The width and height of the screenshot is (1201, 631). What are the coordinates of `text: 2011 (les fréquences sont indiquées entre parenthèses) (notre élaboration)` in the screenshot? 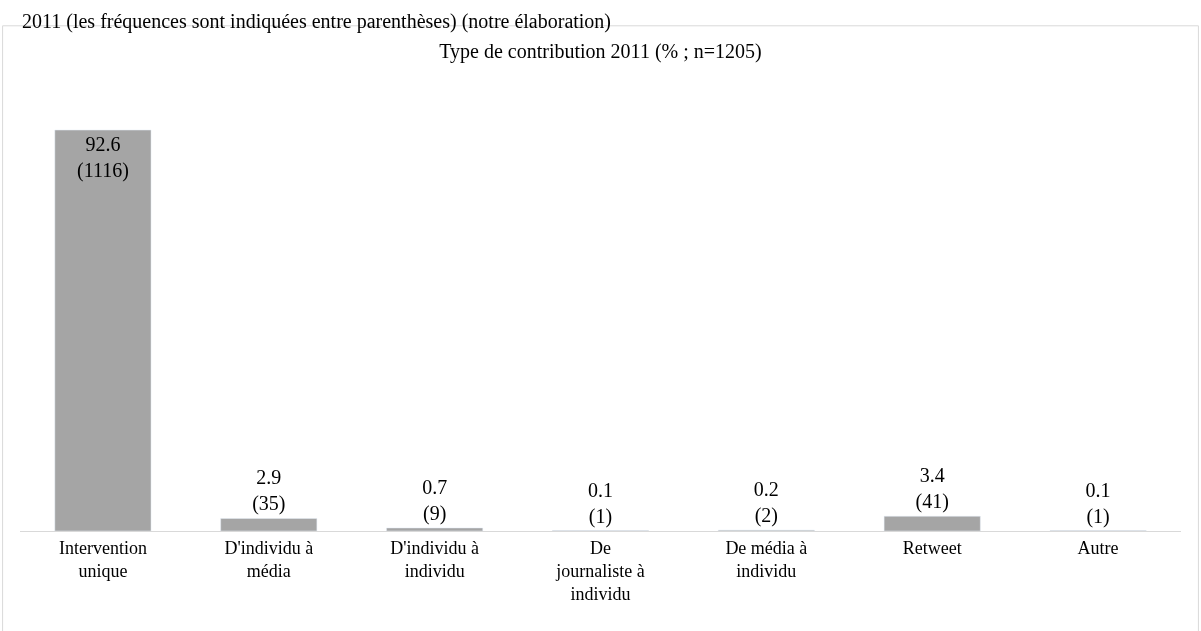 It's located at (317, 21).